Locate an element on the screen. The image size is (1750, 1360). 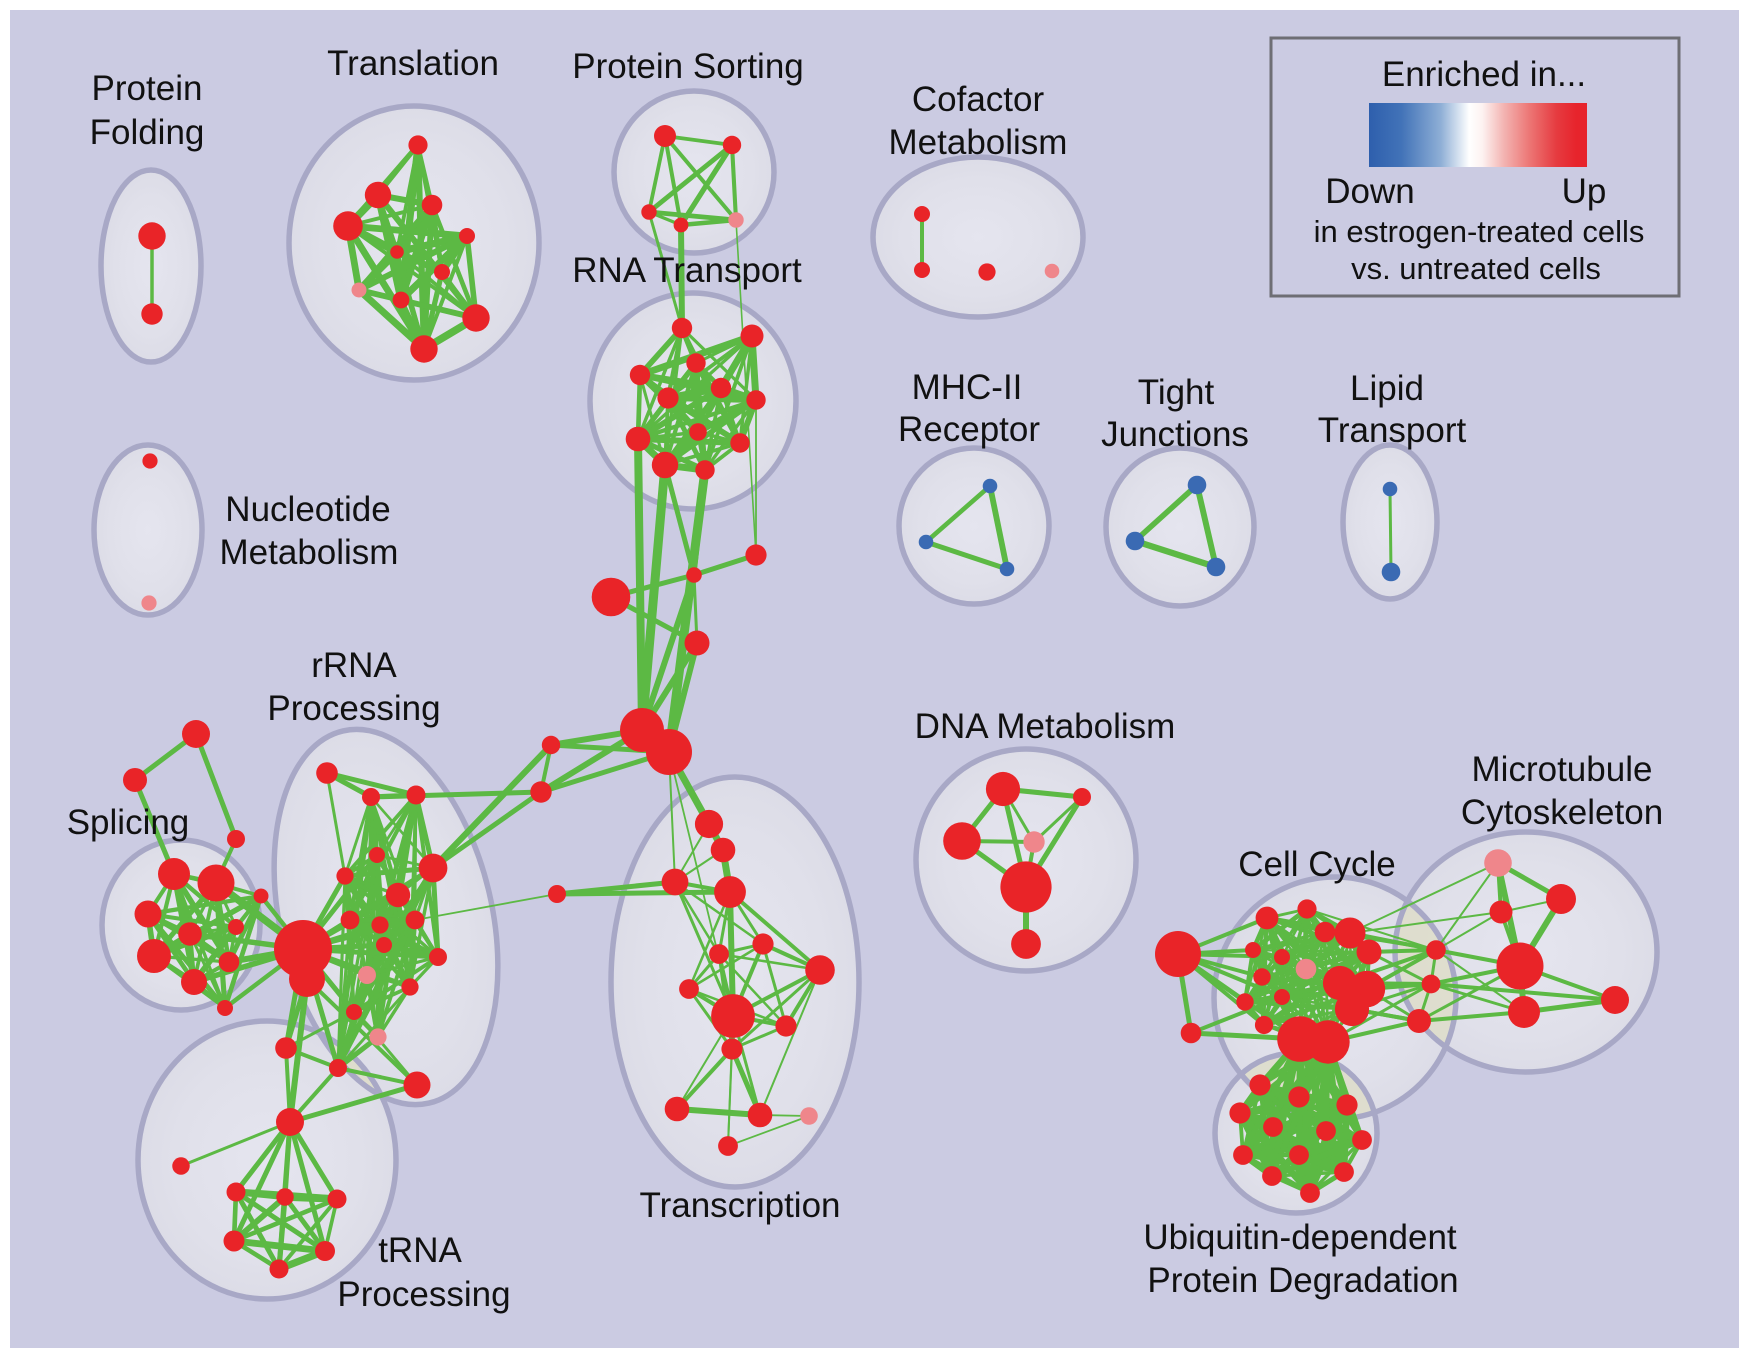
svg-text: Protein Sorting is located at coordinates (688, 66).